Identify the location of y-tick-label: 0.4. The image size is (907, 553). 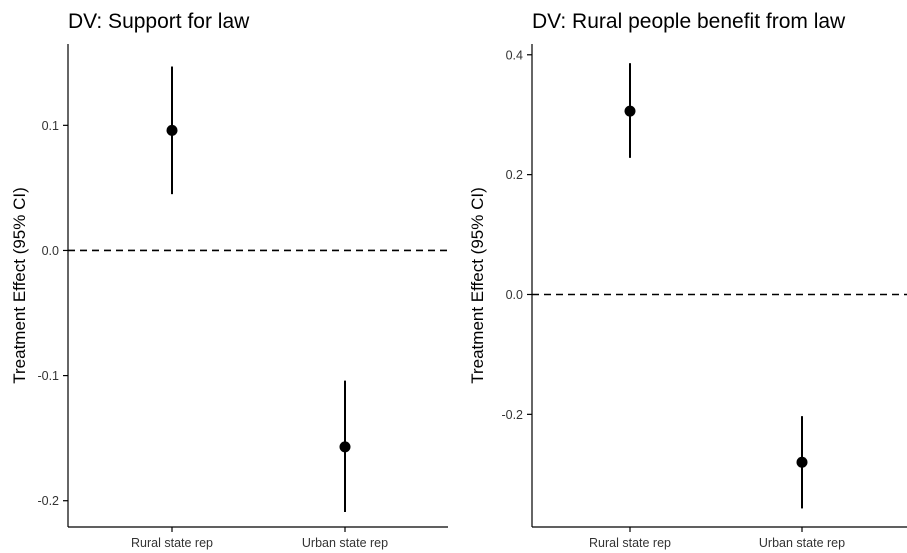
(514, 55).